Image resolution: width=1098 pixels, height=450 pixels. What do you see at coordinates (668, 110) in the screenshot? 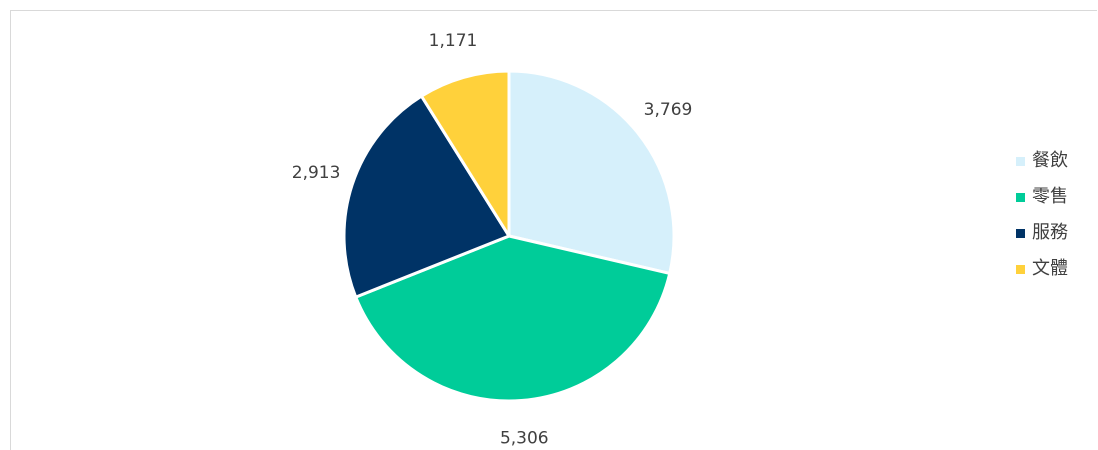
I see `data-label-food: 3,769` at bounding box center [668, 110].